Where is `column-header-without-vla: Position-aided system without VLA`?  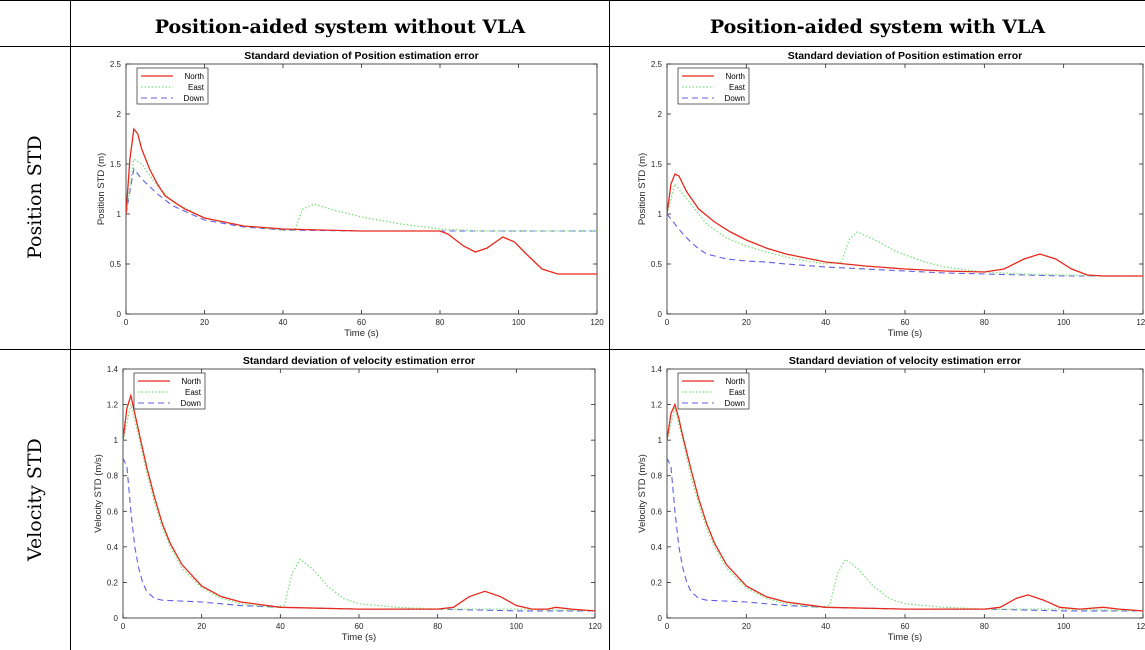 column-header-without-vla: Position-aided system without VLA is located at coordinates (340, 27).